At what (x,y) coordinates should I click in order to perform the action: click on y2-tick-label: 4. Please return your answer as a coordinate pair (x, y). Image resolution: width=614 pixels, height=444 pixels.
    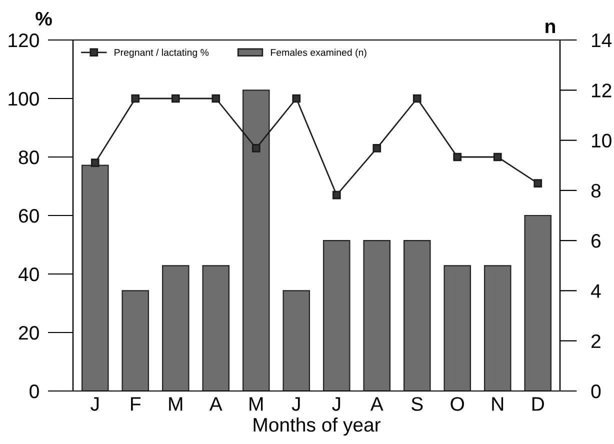
    Looking at the image, I should click on (596, 291).